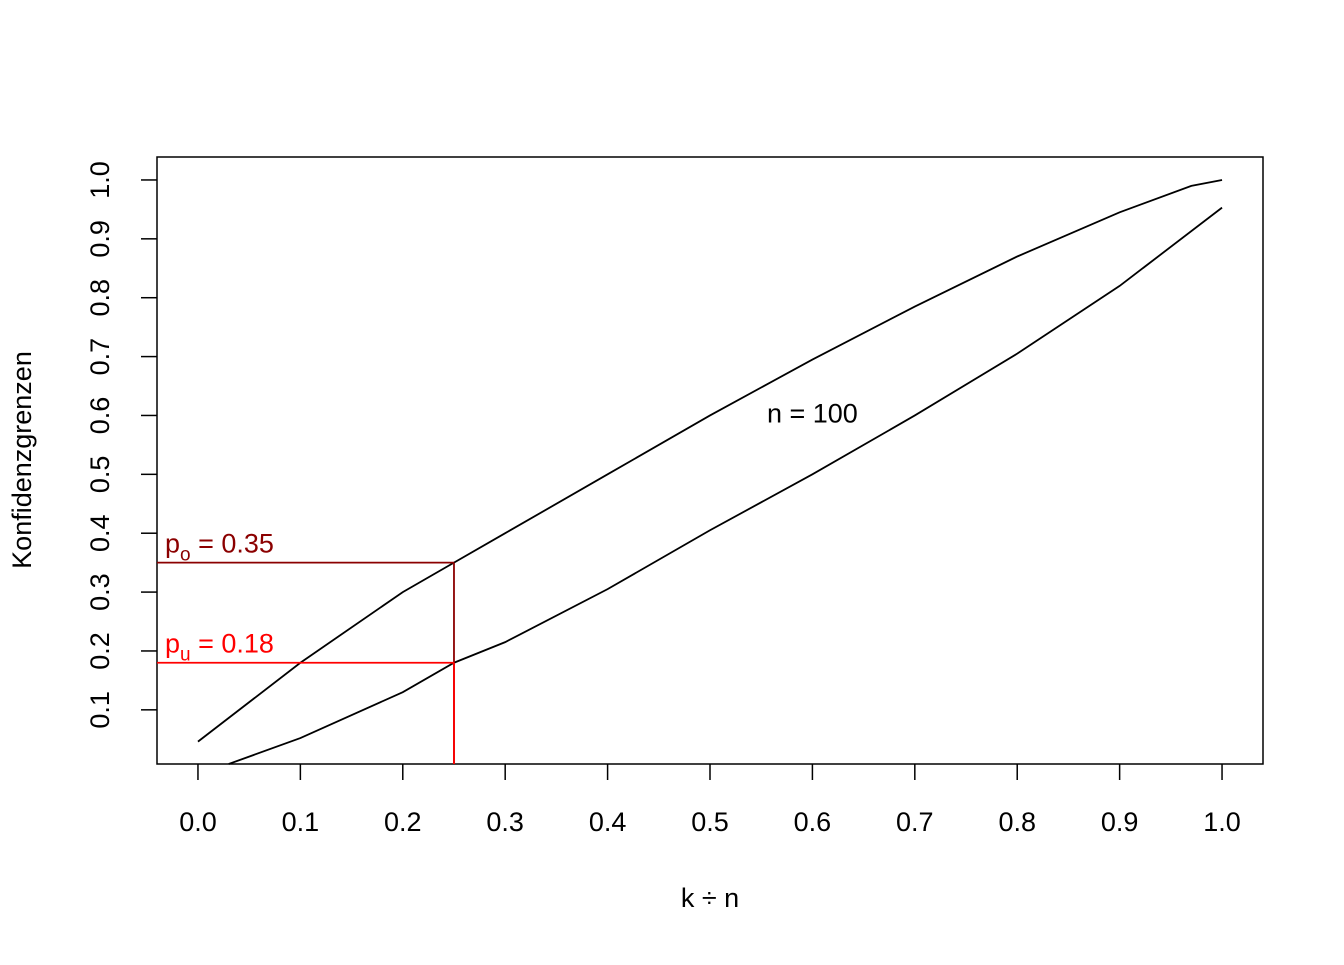 This screenshot has height=965, width=1344. I want to click on x-tick-label: 0.1, so click(301, 822).